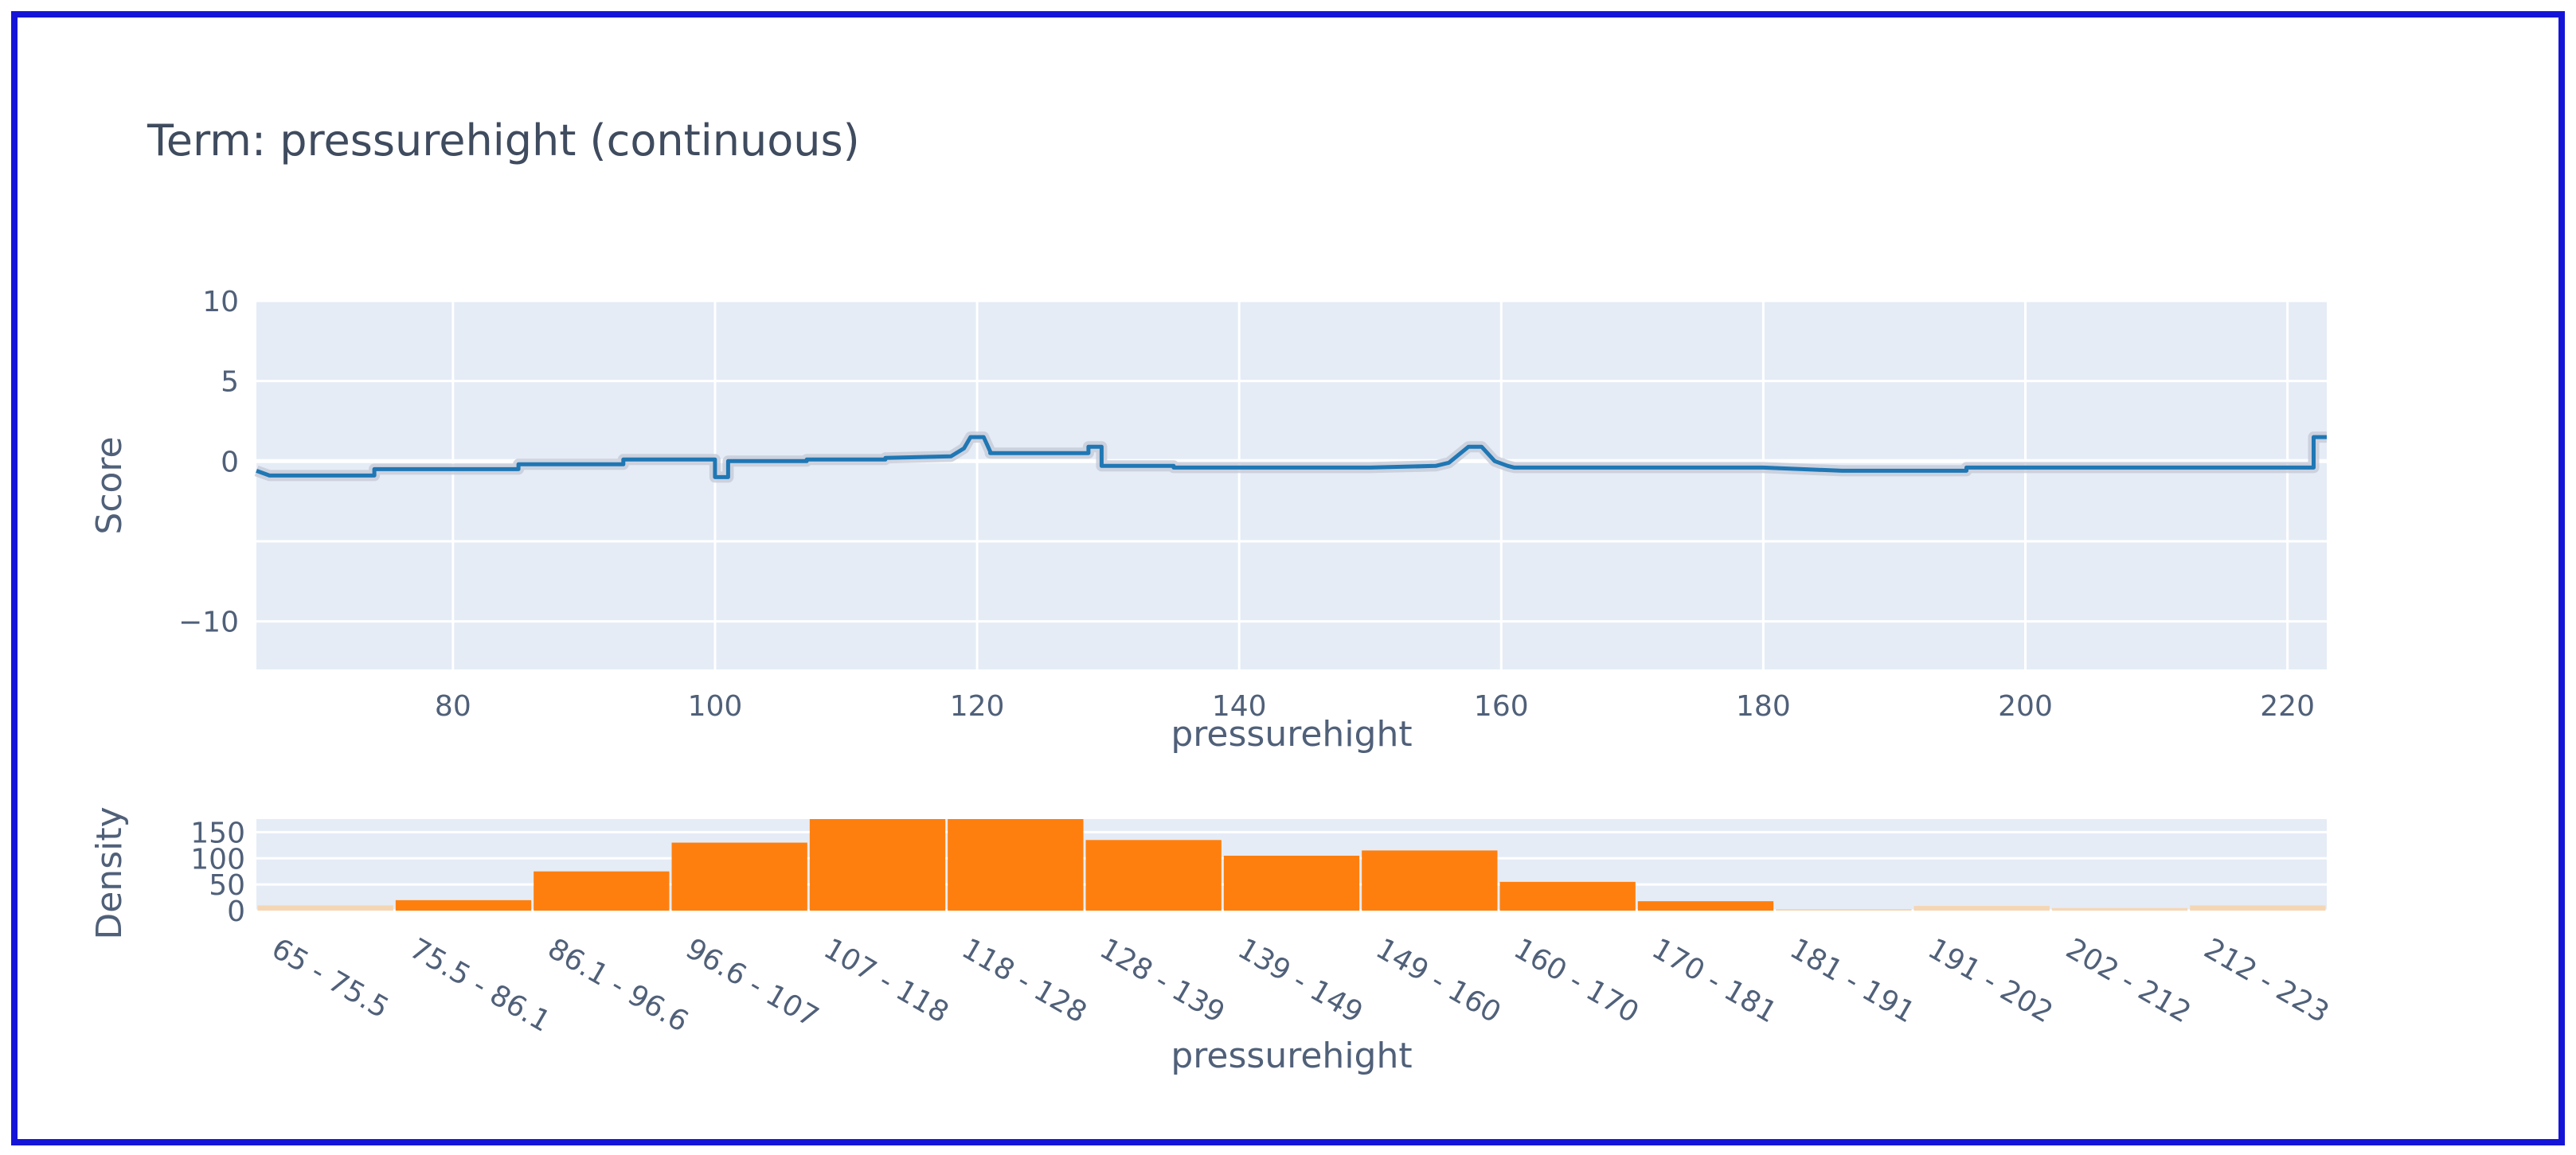  I want to click on score-y-axis-title: Score, so click(110, 485).